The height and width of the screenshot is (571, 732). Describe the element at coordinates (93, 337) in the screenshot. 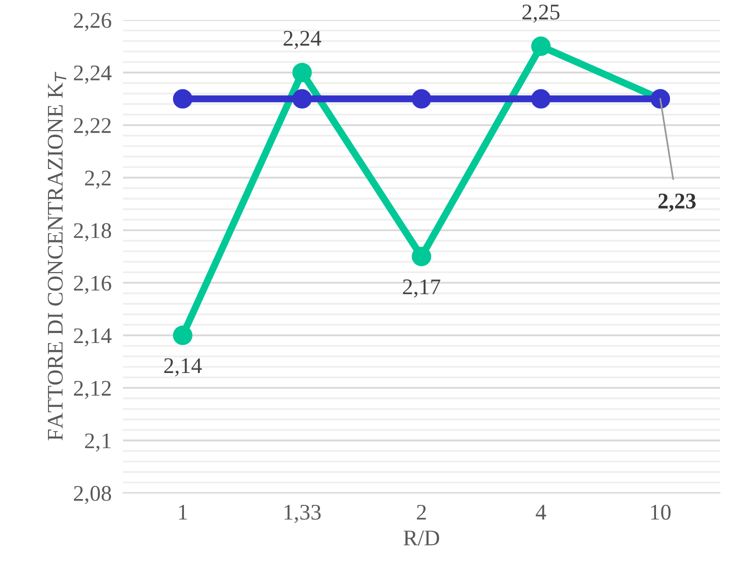

I see `y-tick-label: 2,14` at that location.